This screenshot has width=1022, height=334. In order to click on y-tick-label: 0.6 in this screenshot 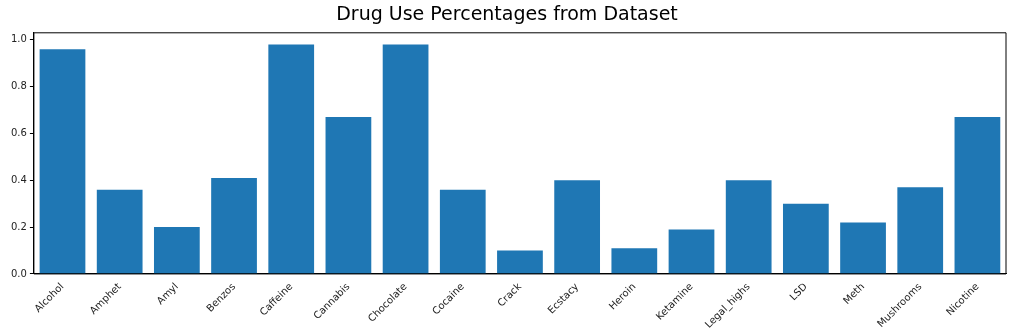, I will do `click(19, 133)`.